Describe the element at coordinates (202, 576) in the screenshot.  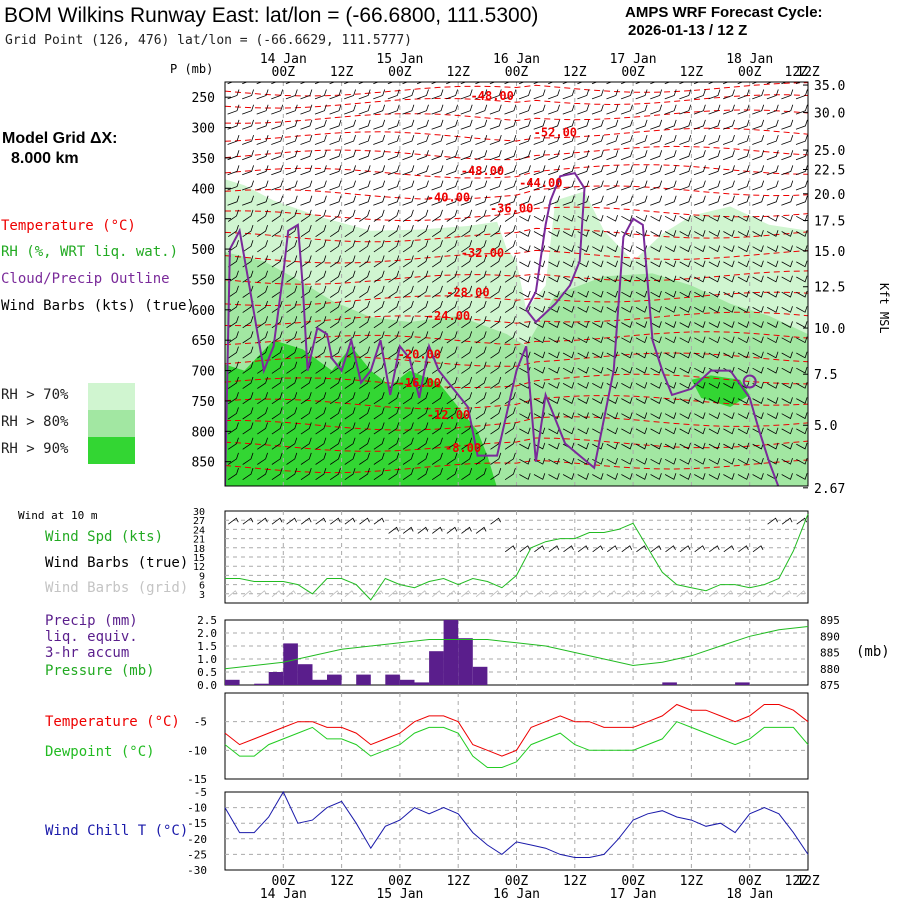
I see `wind-axis-label: 9` at that location.